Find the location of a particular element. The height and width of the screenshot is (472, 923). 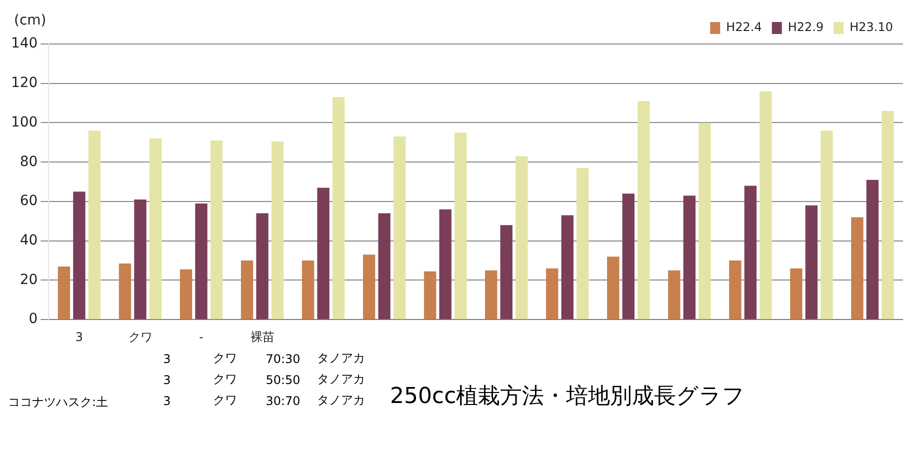

text: 70:30 is located at coordinates (283, 359).